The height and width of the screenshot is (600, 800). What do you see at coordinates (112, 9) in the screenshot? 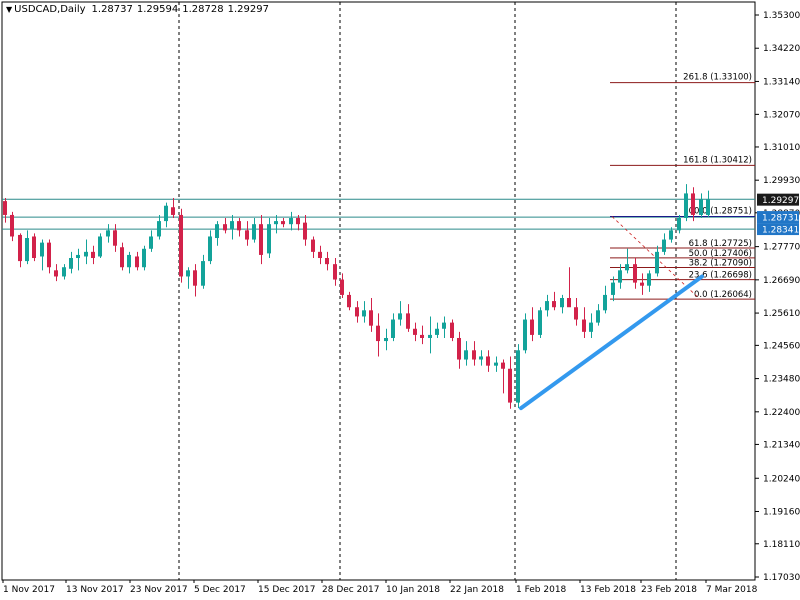
I see `open-value: 1.28737` at bounding box center [112, 9].